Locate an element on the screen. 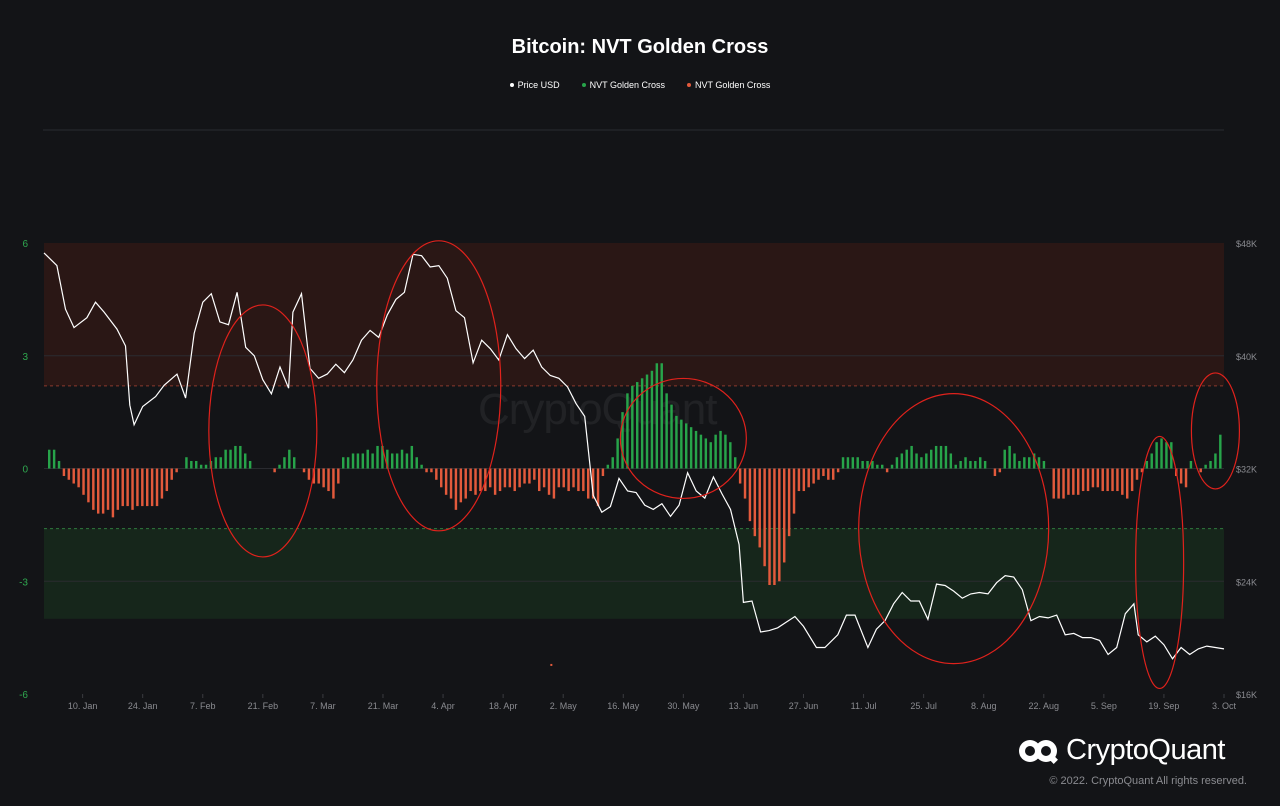 The image size is (1280, 806). right-axis-tick-label: $32K is located at coordinates (1246, 470).